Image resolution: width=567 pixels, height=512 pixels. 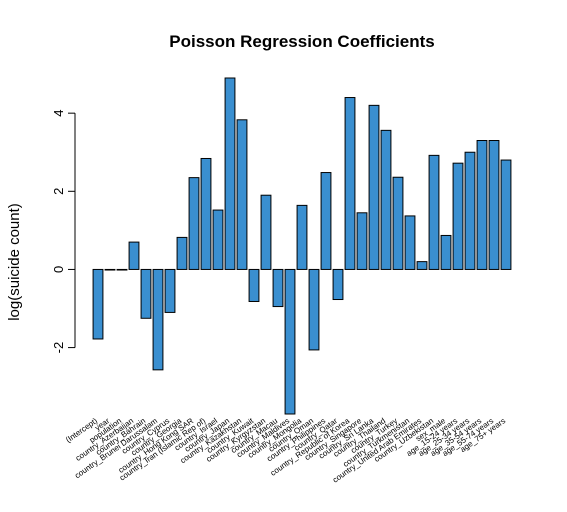 I want to click on y-axis: -2 0 2 4, so click(x=63, y=232).